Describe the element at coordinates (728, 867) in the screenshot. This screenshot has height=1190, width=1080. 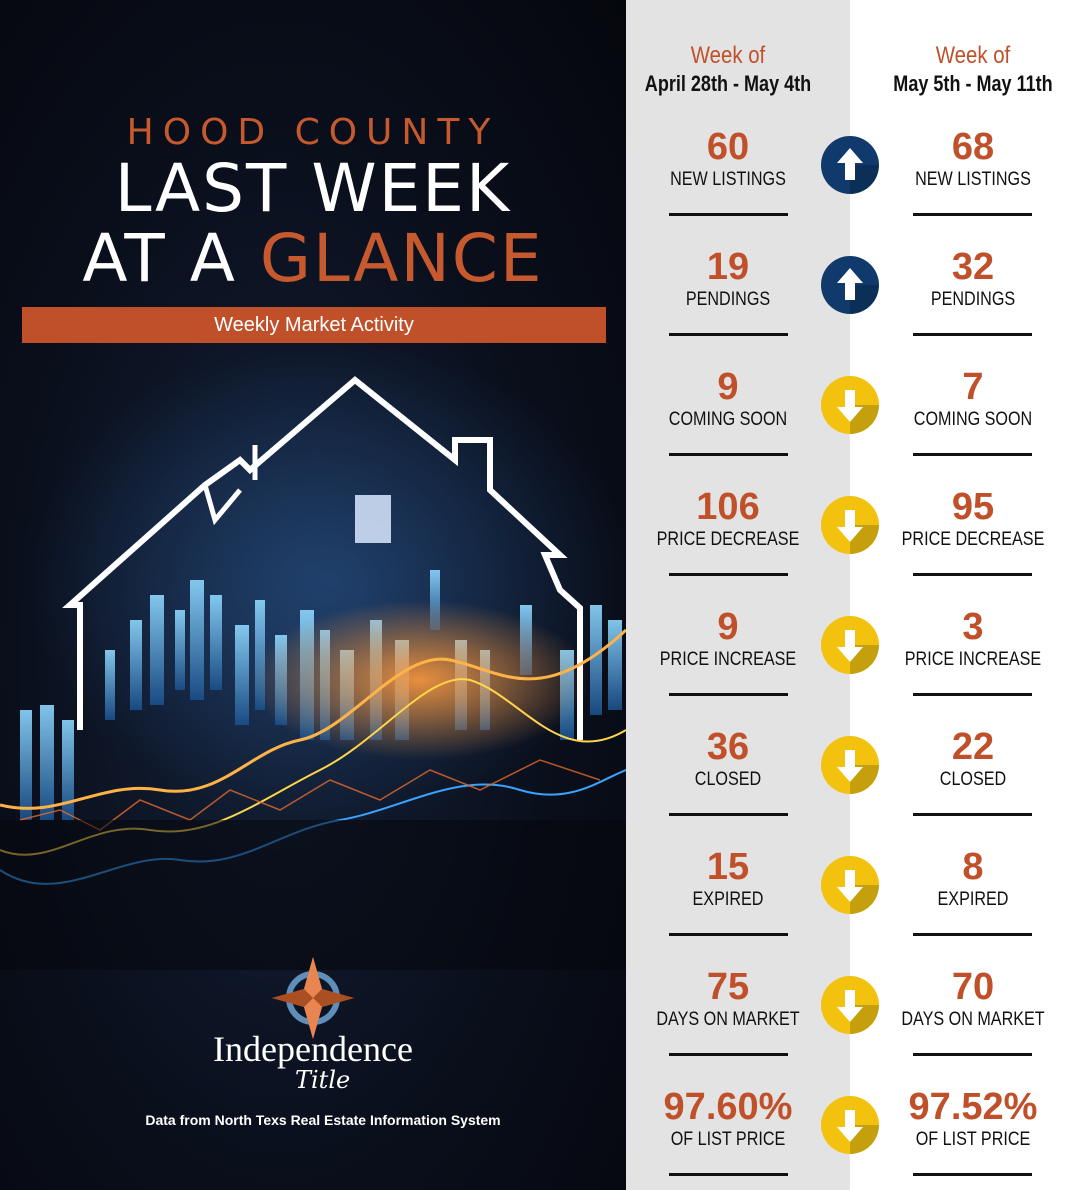
I see `metric-value: 15` at that location.